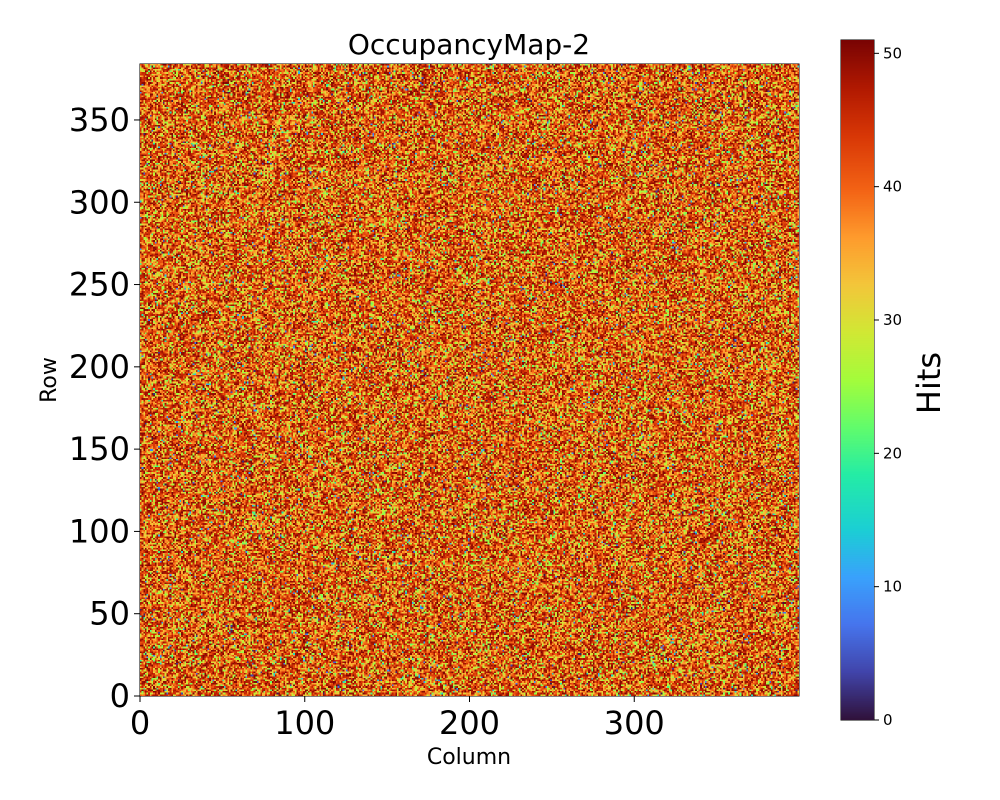  I want to click on colorbar-gradient, so click(857, 380).